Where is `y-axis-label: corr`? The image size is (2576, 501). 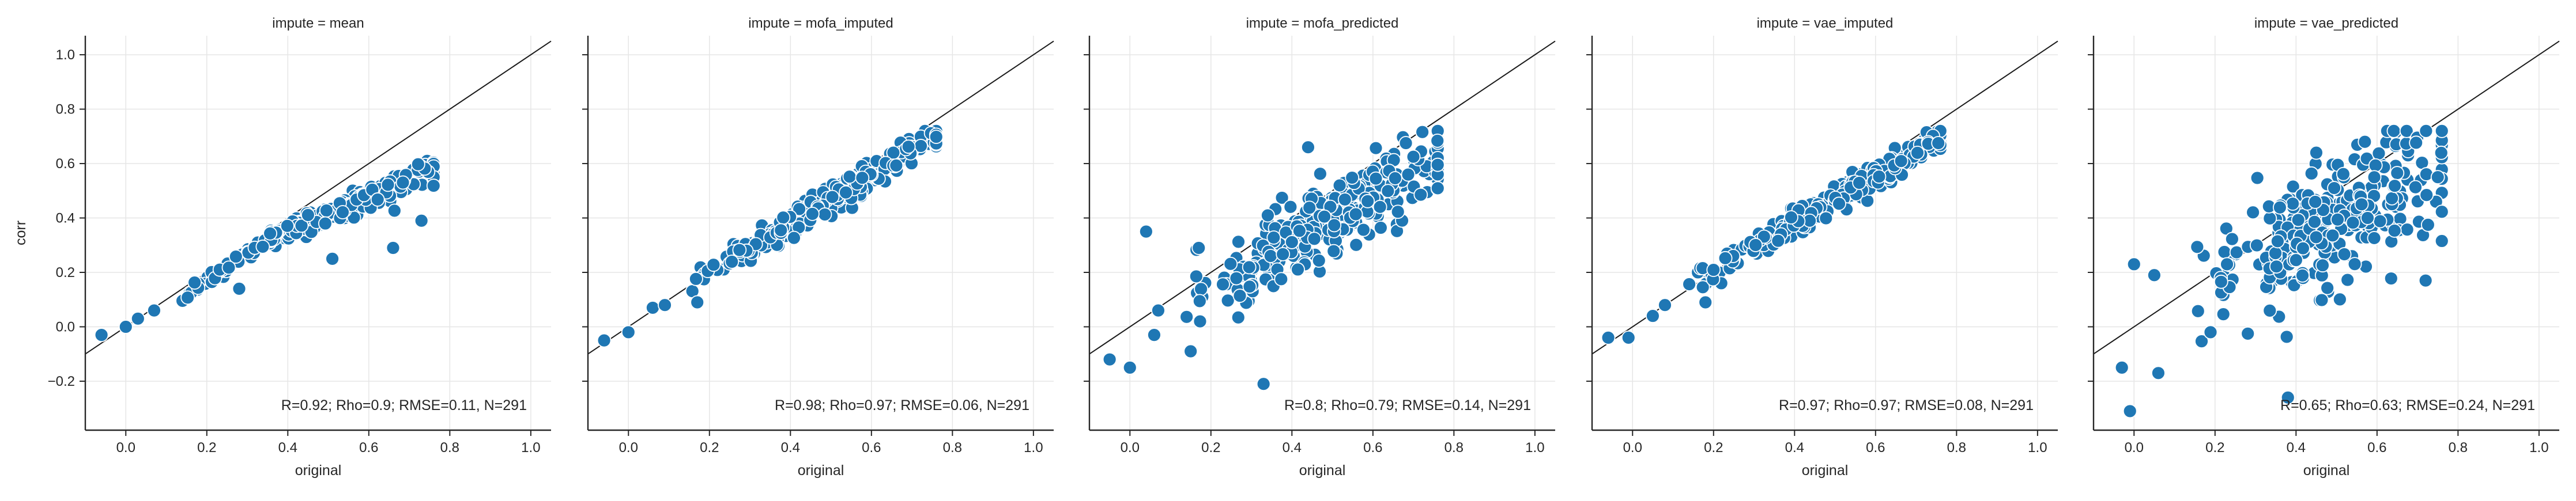 y-axis-label: corr is located at coordinates (21, 233).